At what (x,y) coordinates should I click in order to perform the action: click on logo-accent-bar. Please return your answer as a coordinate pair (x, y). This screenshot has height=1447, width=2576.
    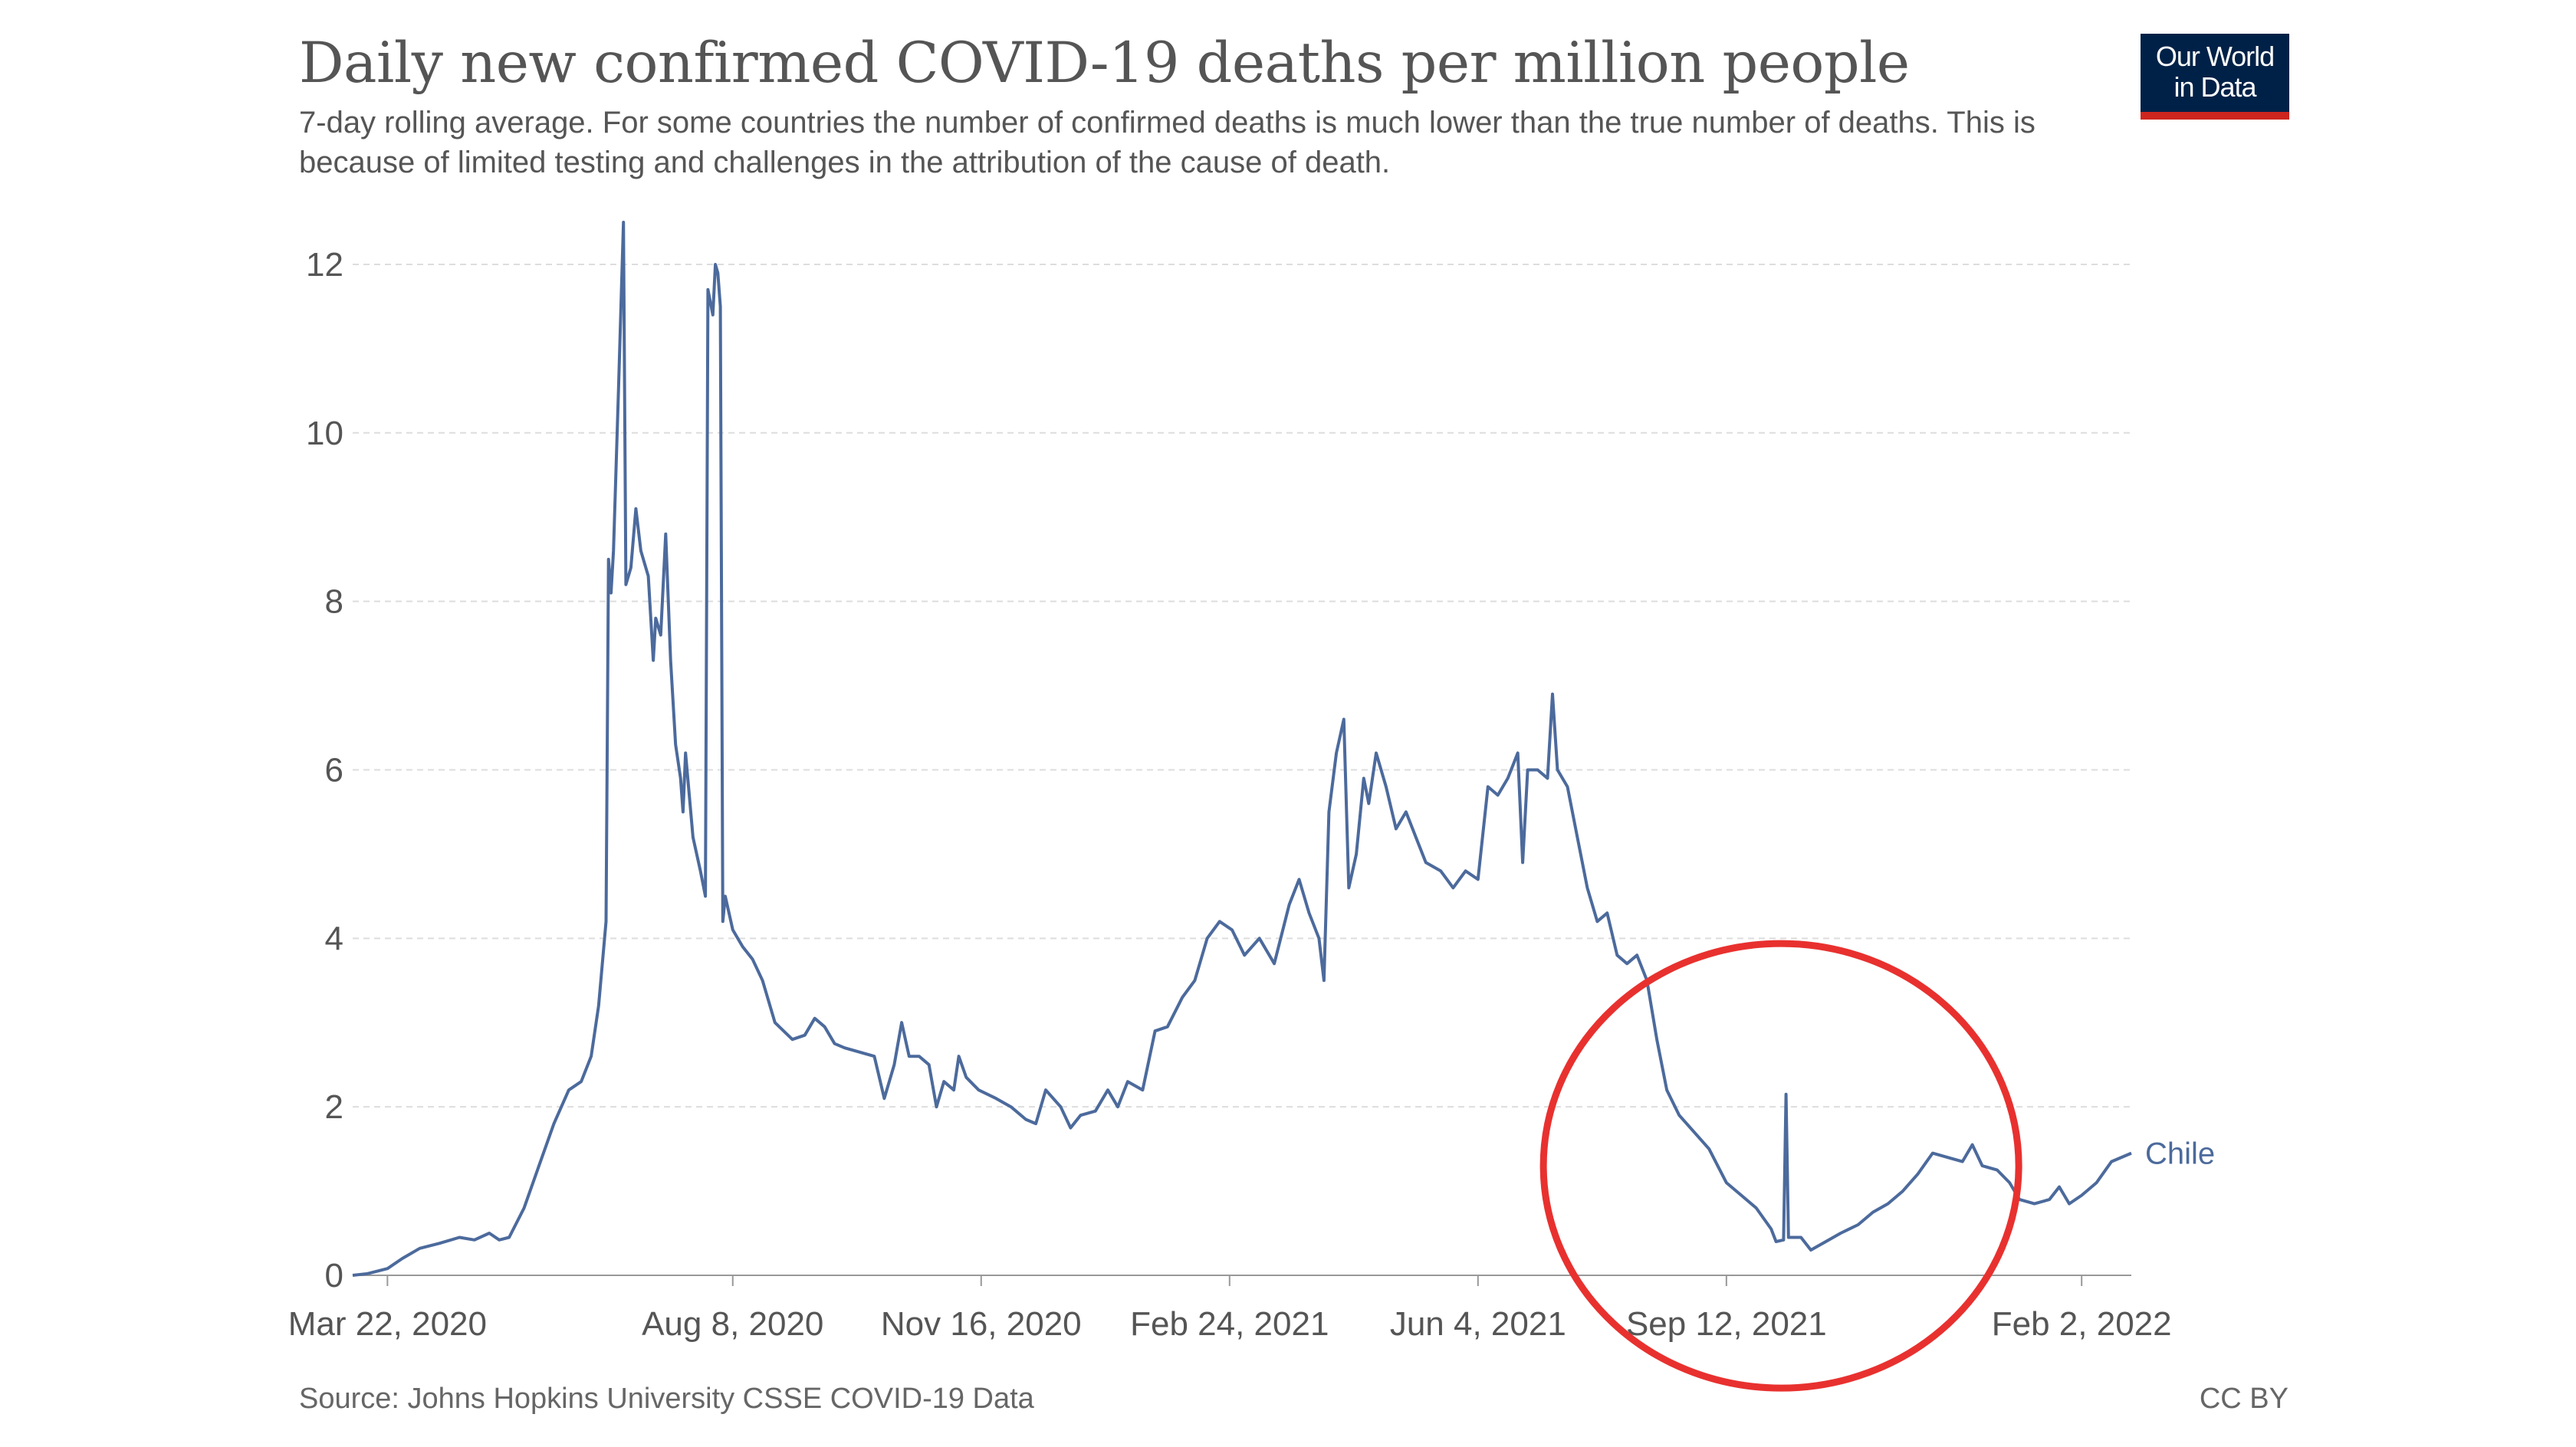
    Looking at the image, I should click on (2215, 116).